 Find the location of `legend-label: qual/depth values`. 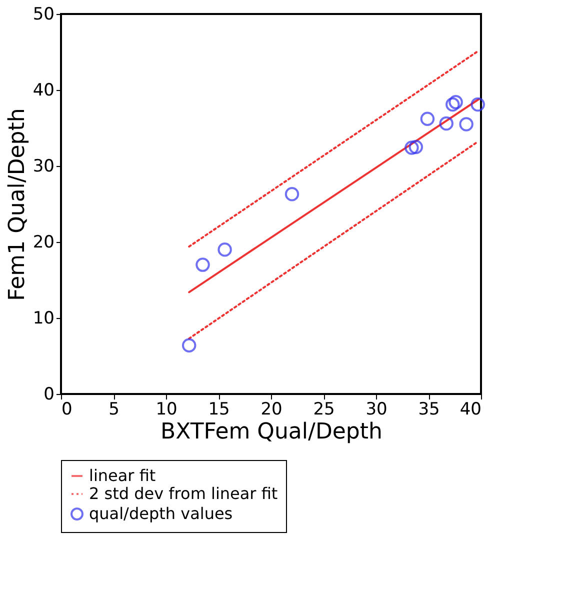

legend-label: qual/depth values is located at coordinates (161, 513).